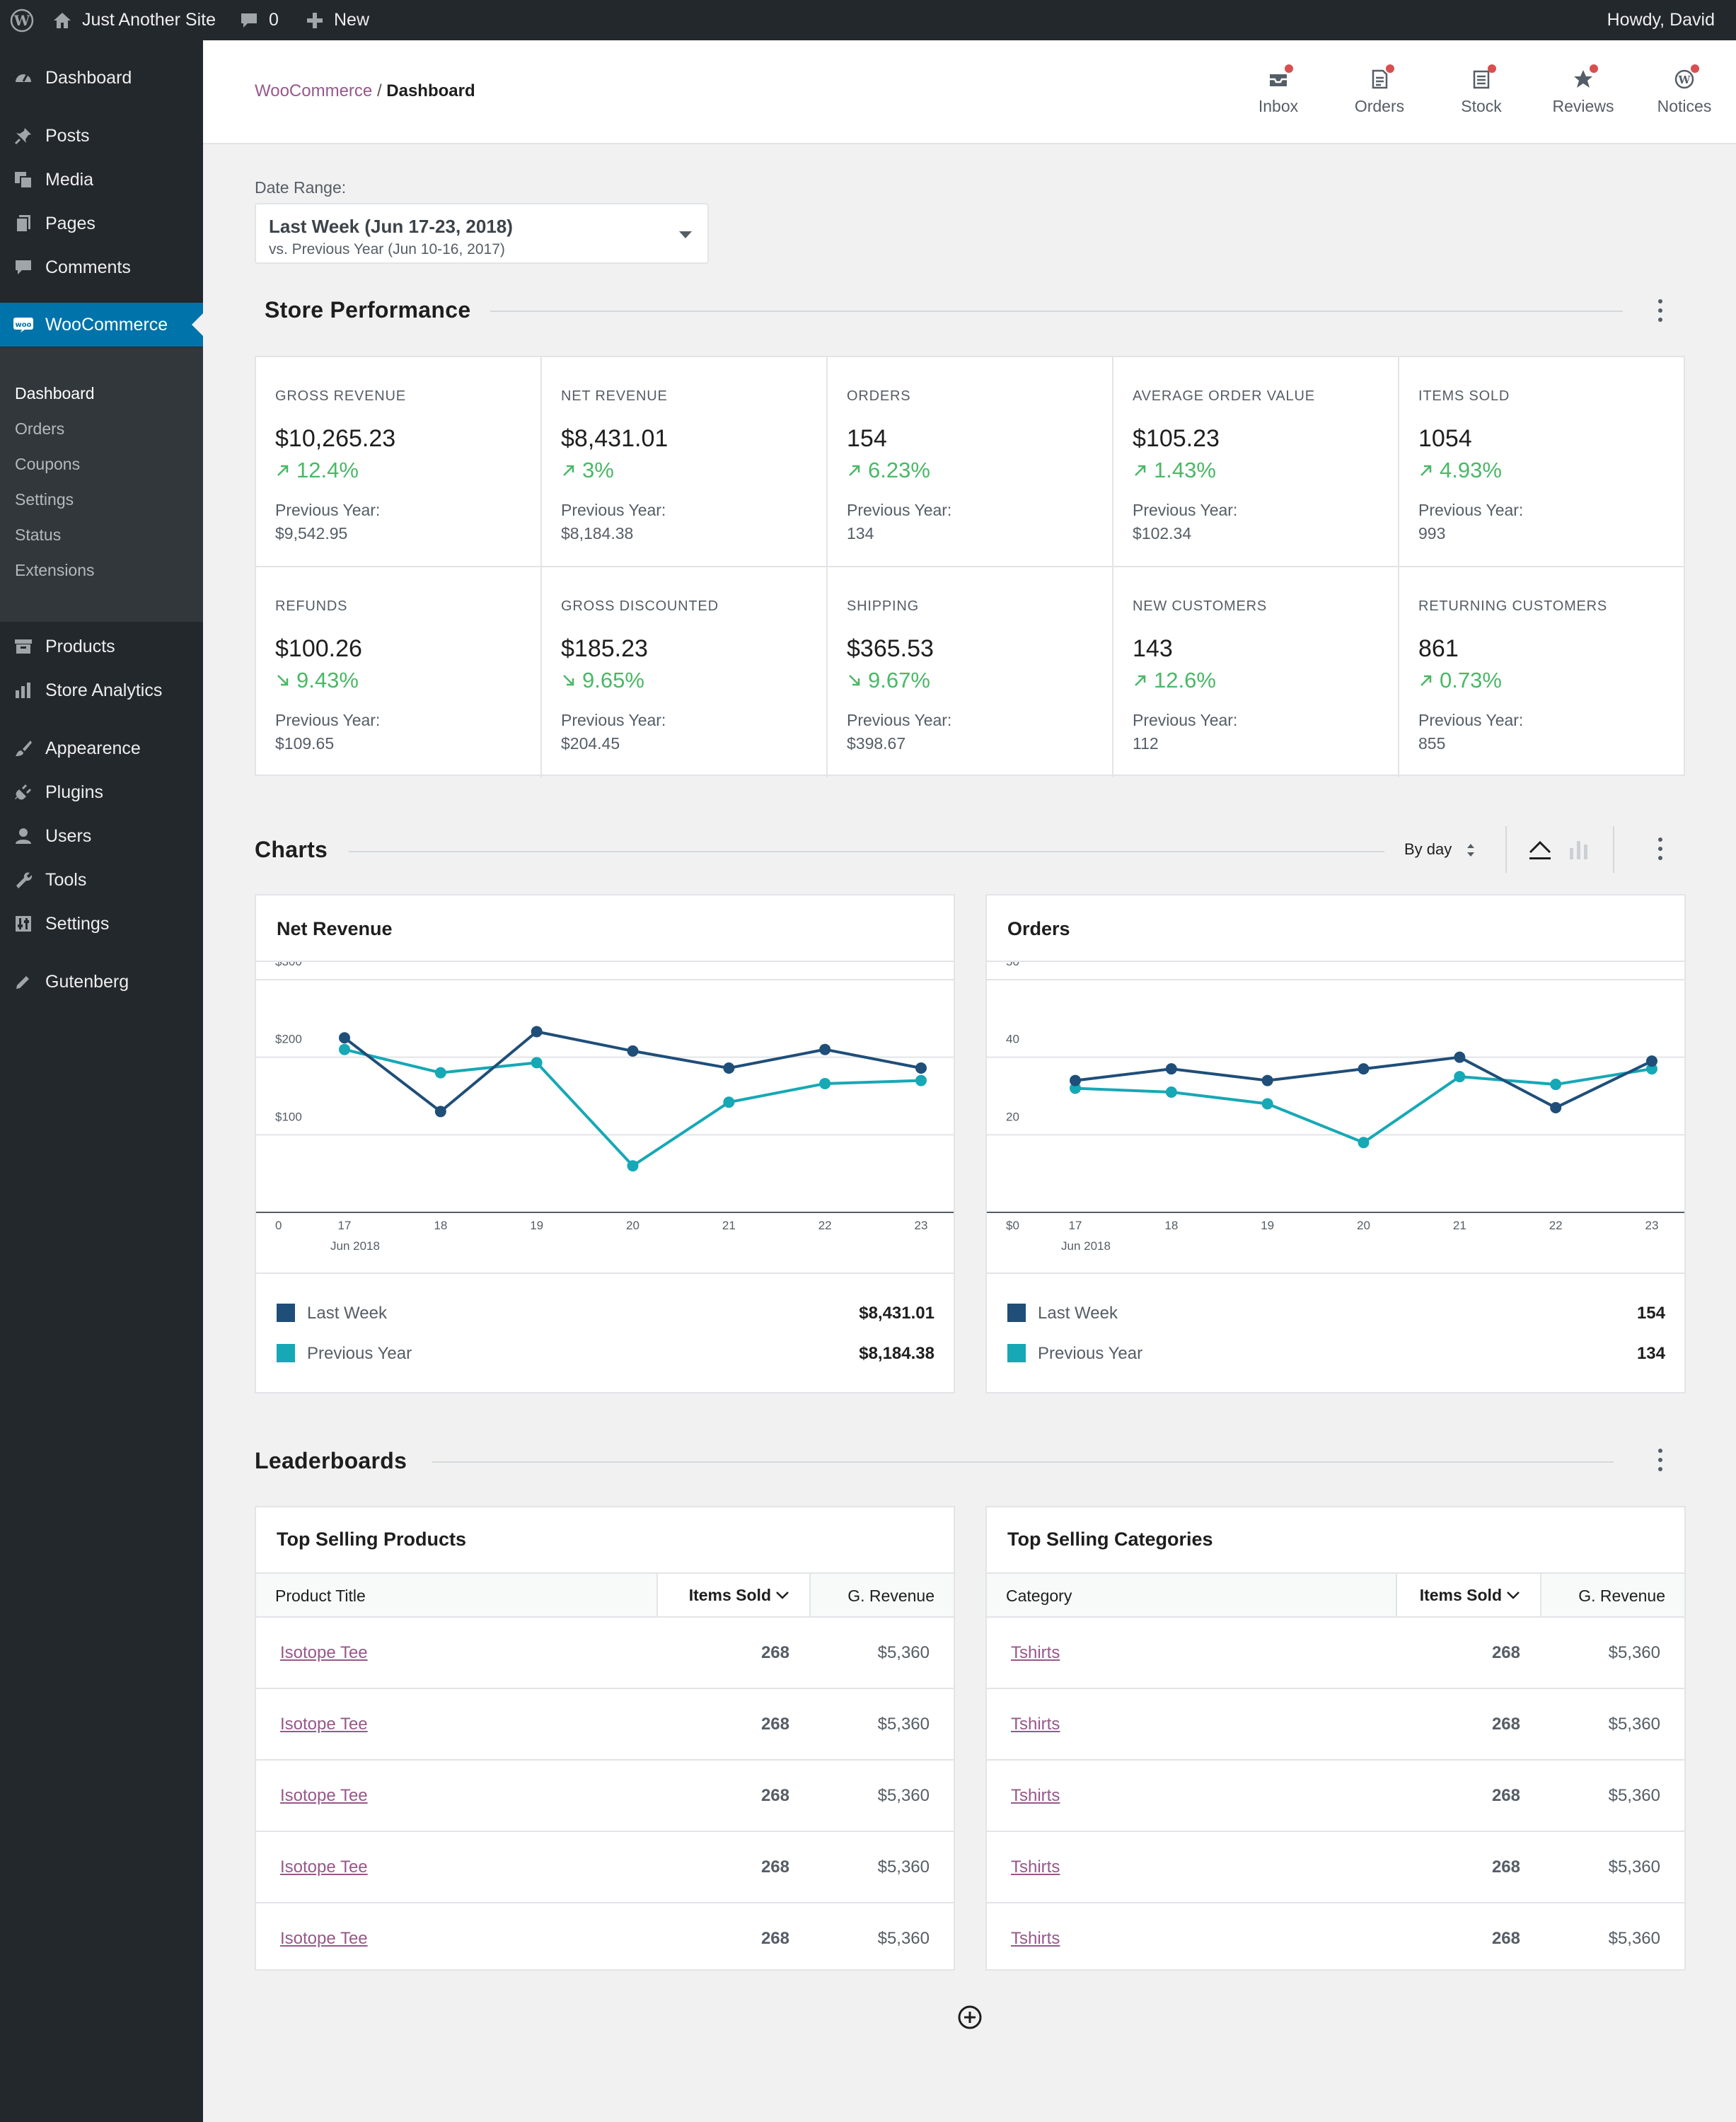  What do you see at coordinates (55, 570) in the screenshot?
I see `submenu-item-extensions: Extensions` at bounding box center [55, 570].